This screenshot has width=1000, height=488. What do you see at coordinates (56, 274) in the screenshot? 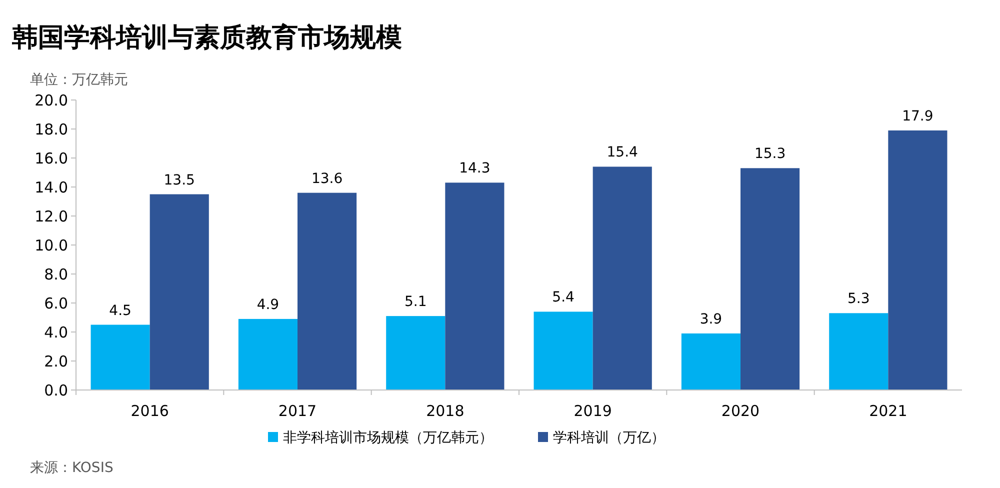
I see `y-tick-label: 8.0` at bounding box center [56, 274].